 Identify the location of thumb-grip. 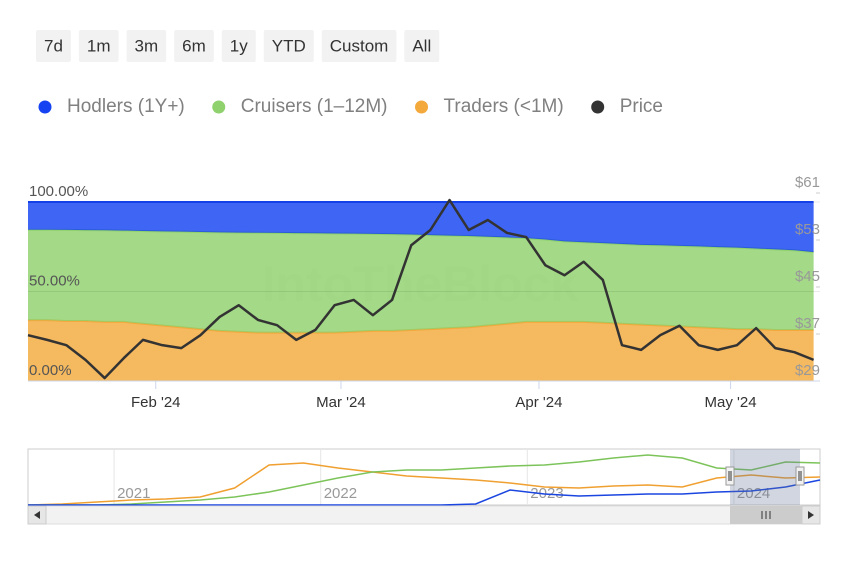
(766, 515).